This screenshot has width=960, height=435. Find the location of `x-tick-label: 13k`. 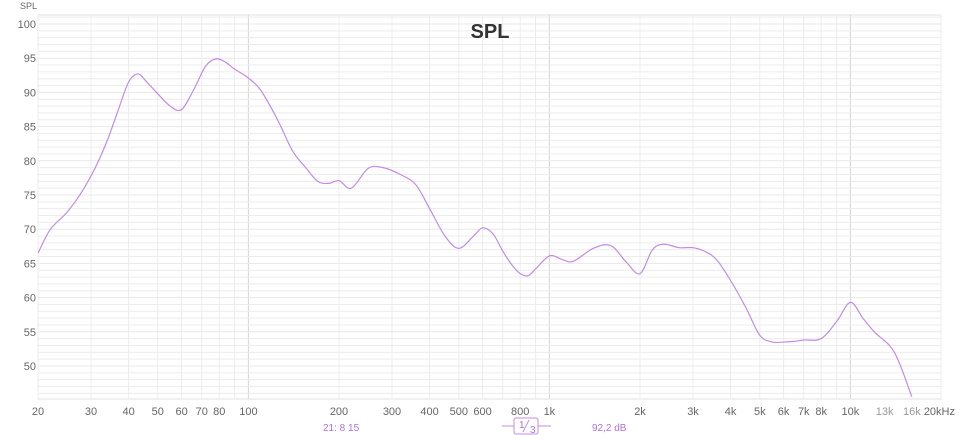

x-tick-label: 13k is located at coordinates (885, 412).